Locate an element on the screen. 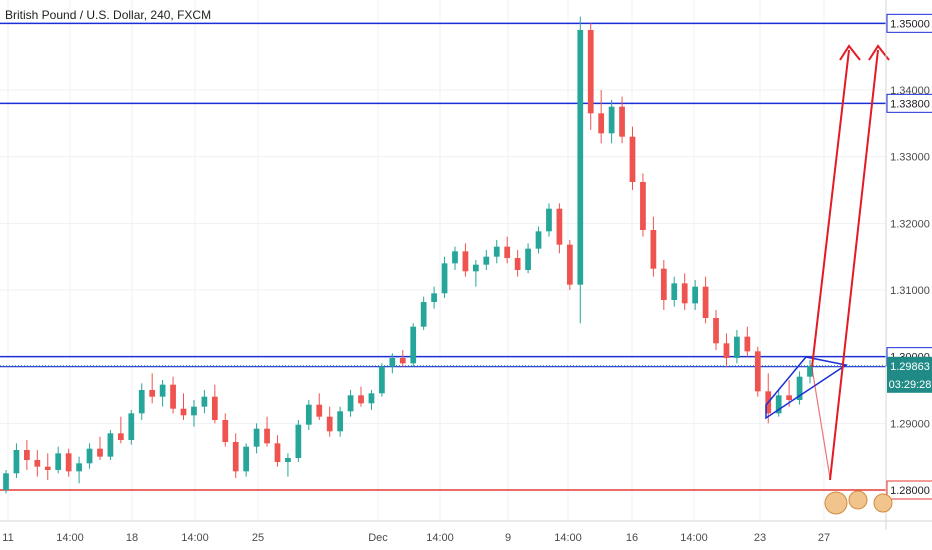 Image resolution: width=932 pixels, height=550 pixels. x-tick-label: 14:00 is located at coordinates (195, 538).